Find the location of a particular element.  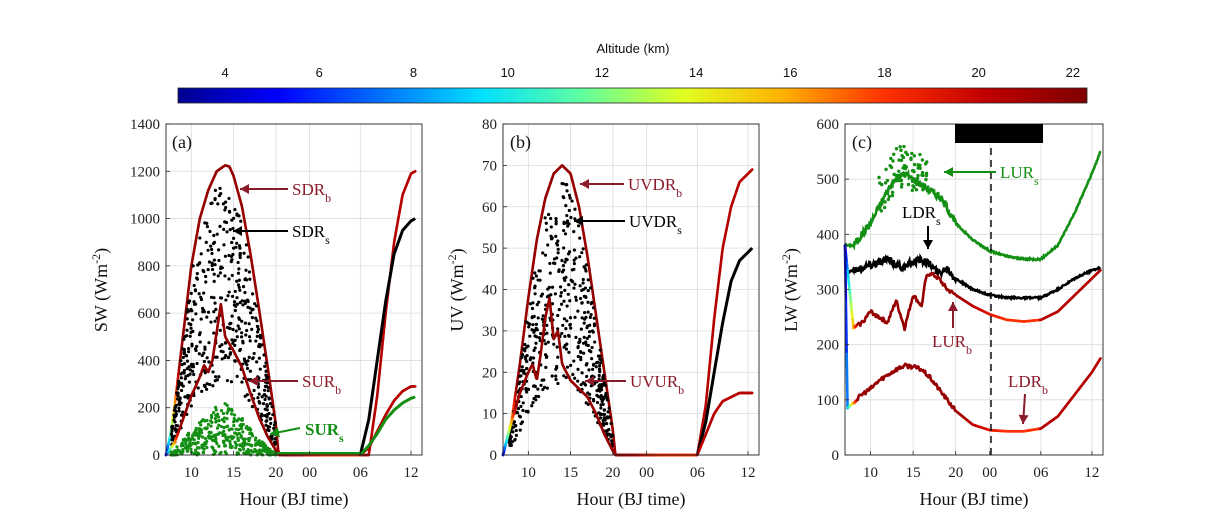

panel-c-label: (c) is located at coordinates (862, 142).